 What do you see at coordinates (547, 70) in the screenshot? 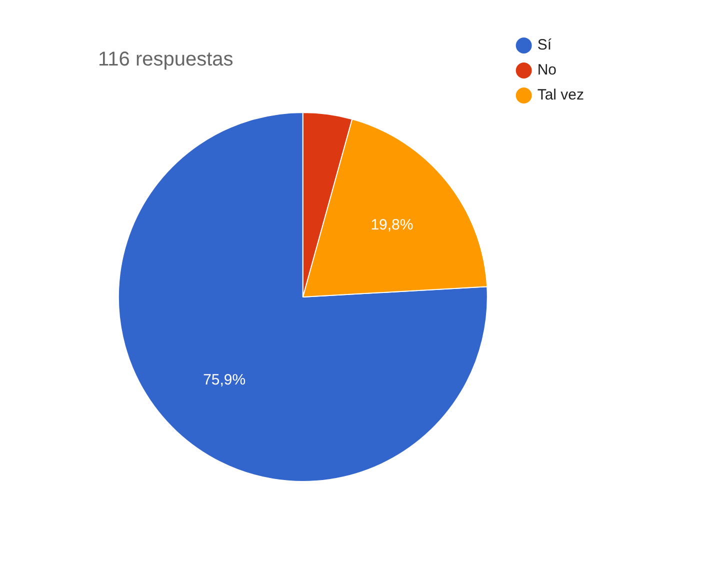
I see `legend-label: No` at bounding box center [547, 70].